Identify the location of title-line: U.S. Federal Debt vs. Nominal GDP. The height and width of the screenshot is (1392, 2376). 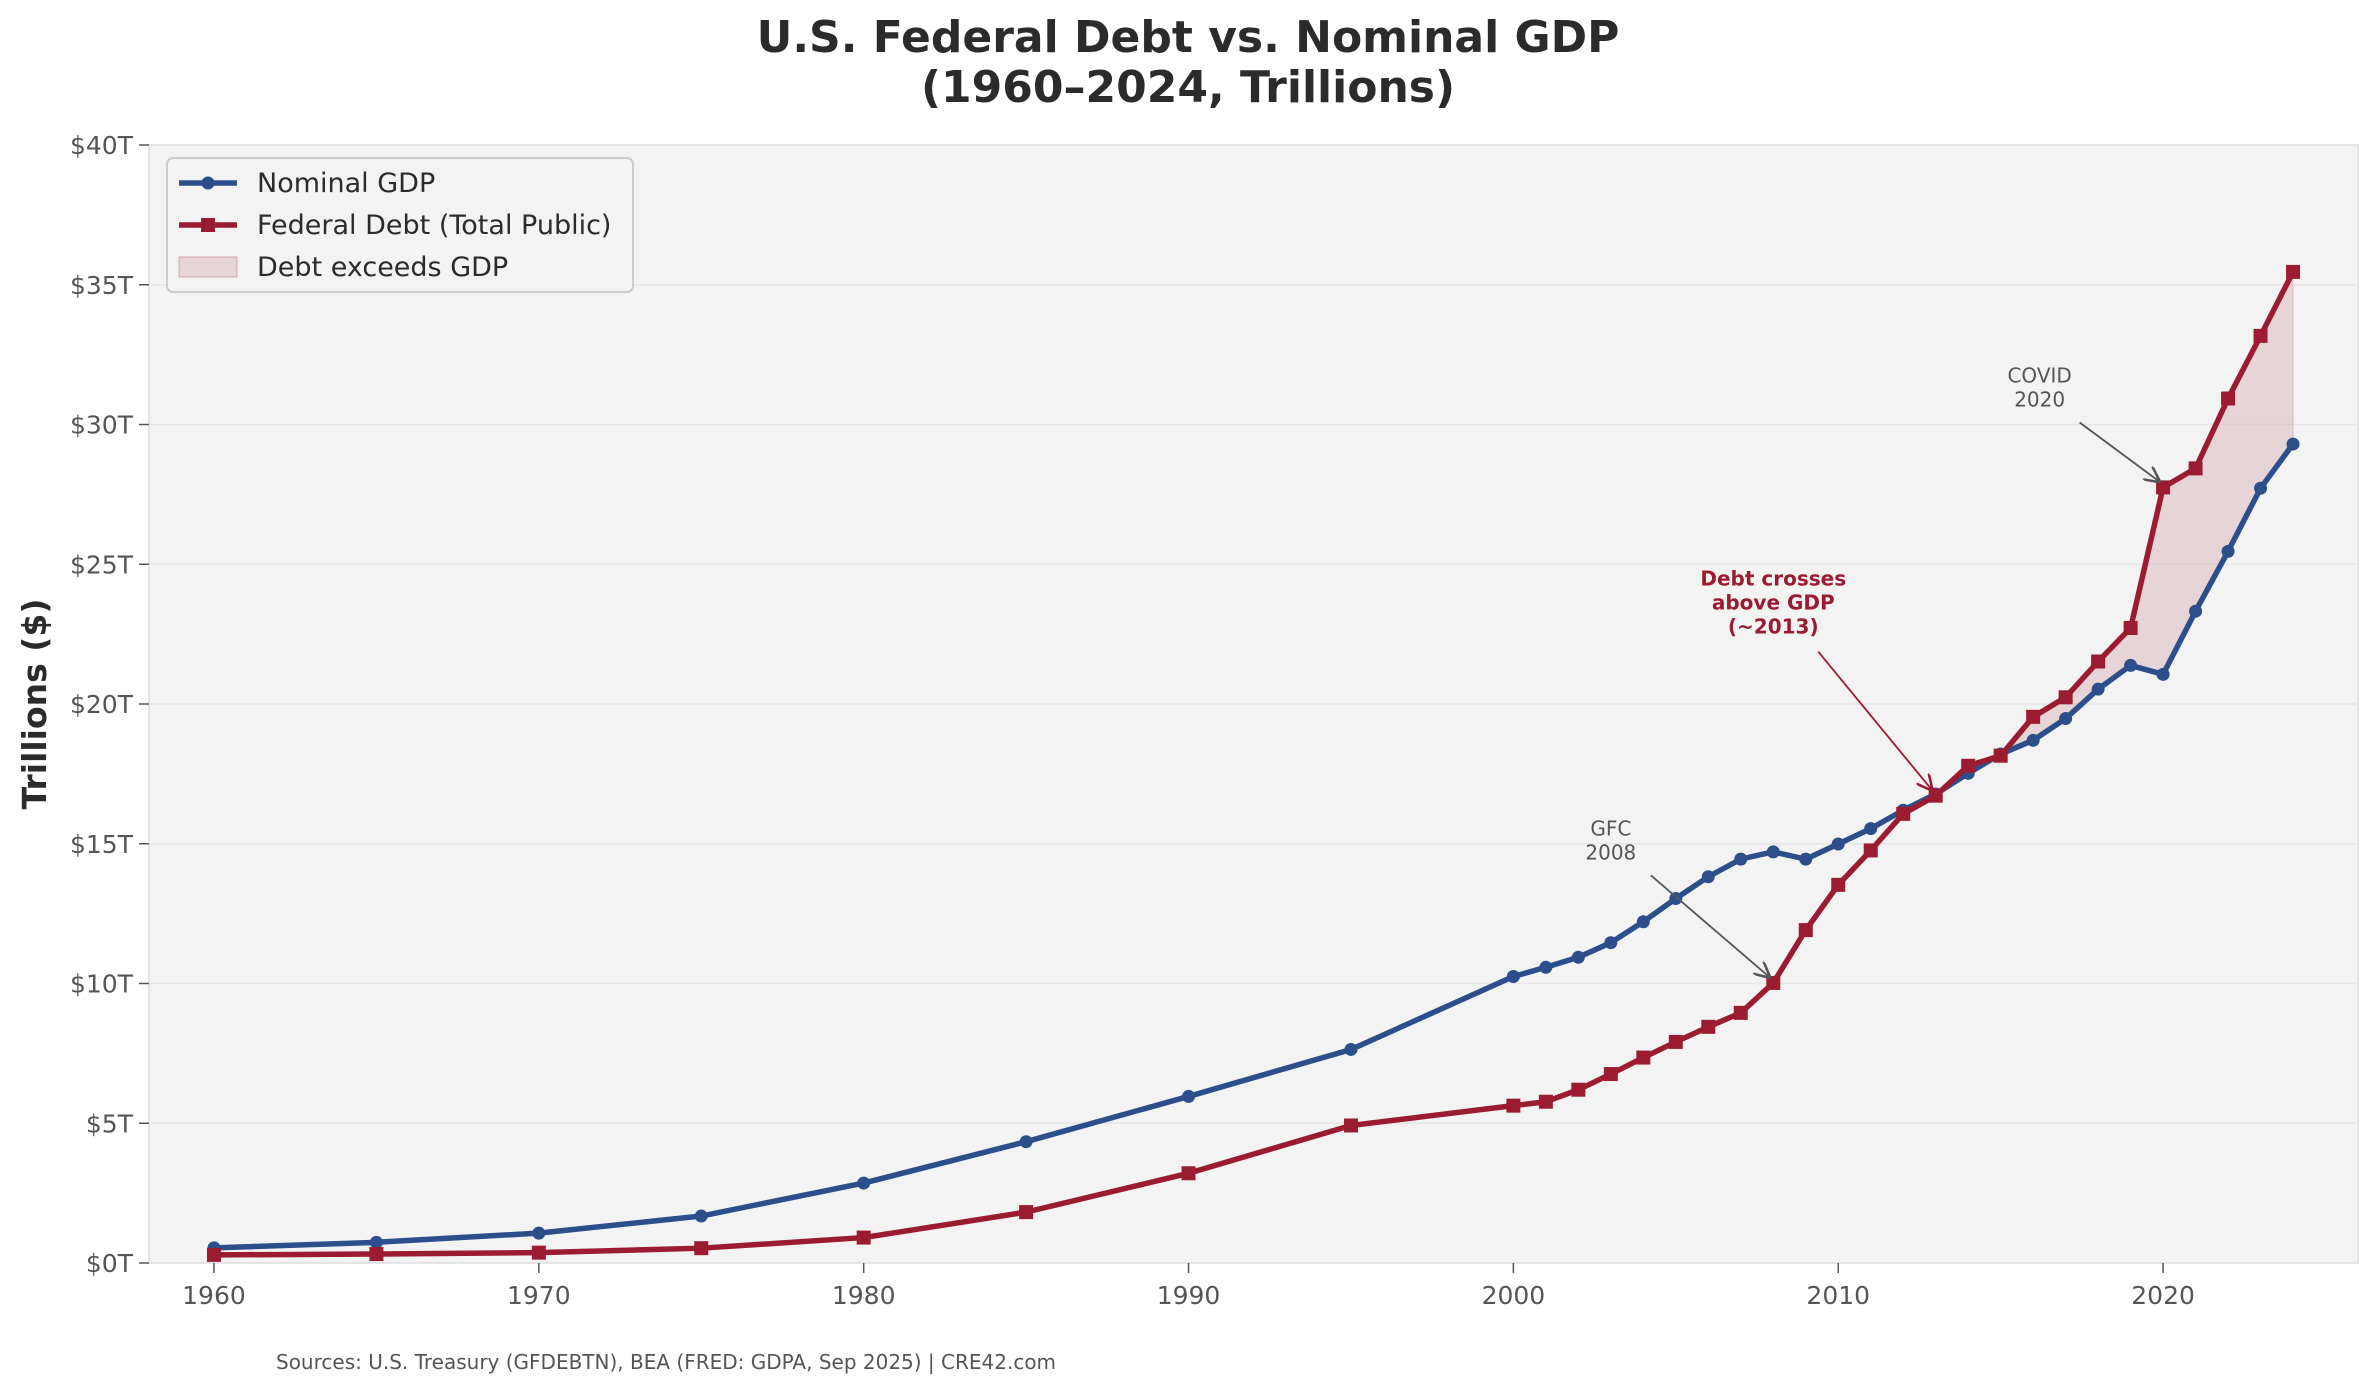
(1188, 37).